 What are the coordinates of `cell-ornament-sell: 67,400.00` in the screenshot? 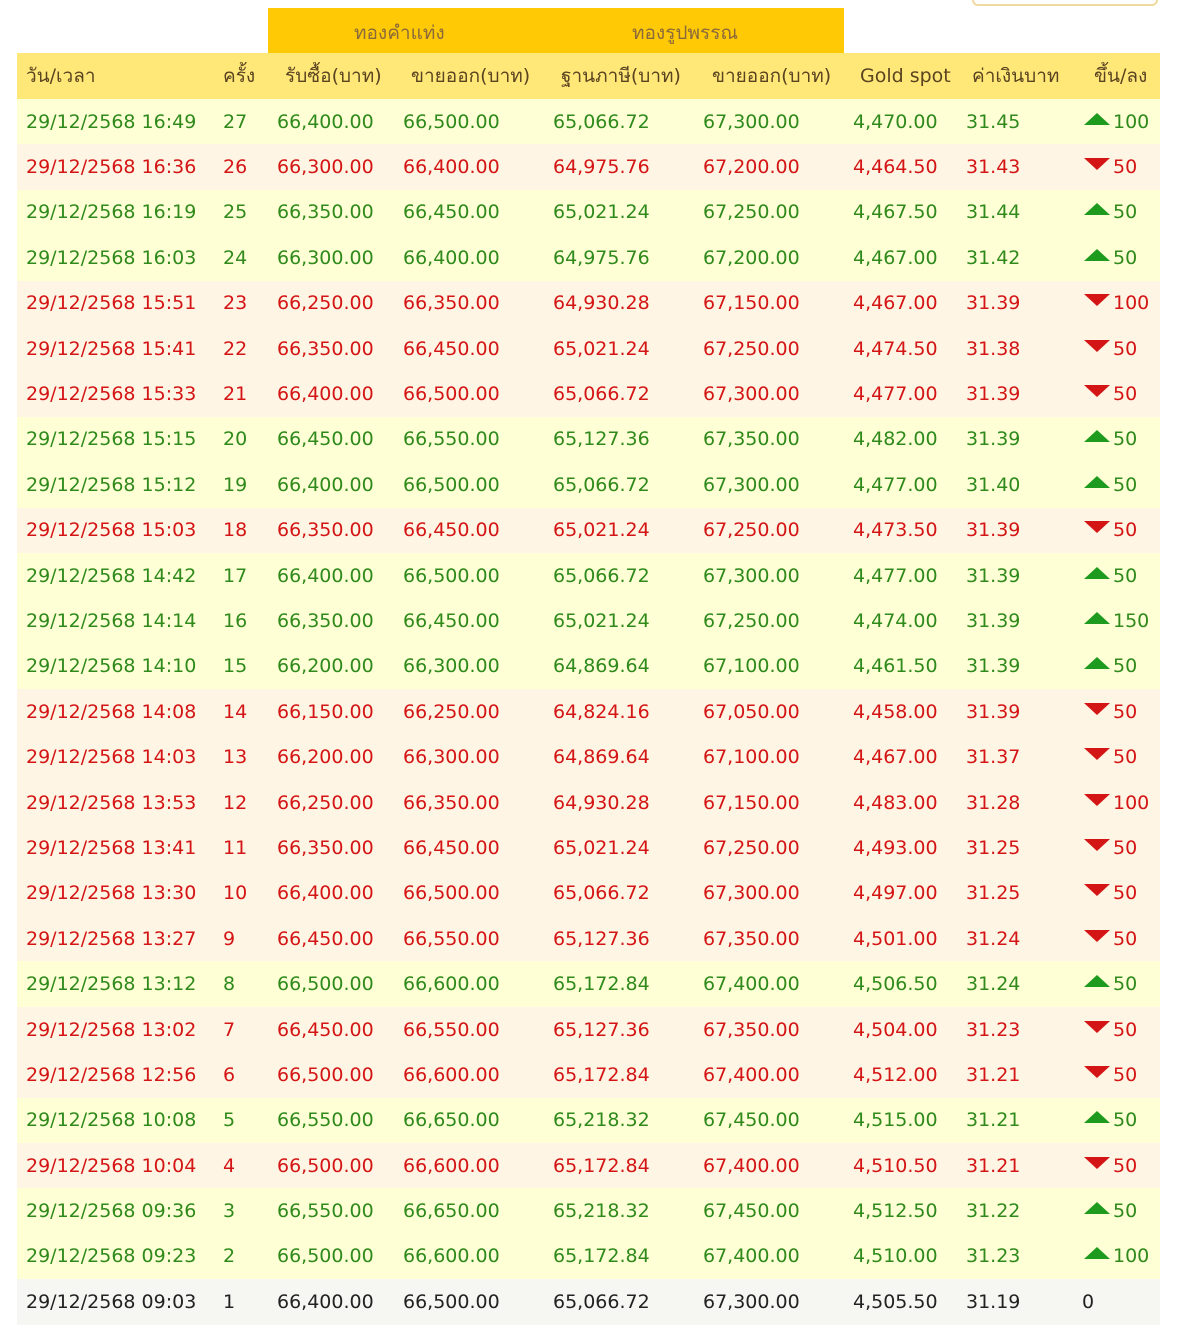 It's located at (751, 1165).